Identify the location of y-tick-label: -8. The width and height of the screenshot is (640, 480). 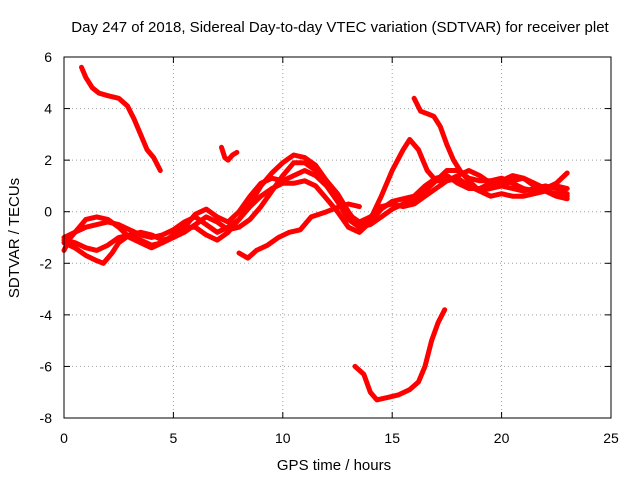
(46, 418).